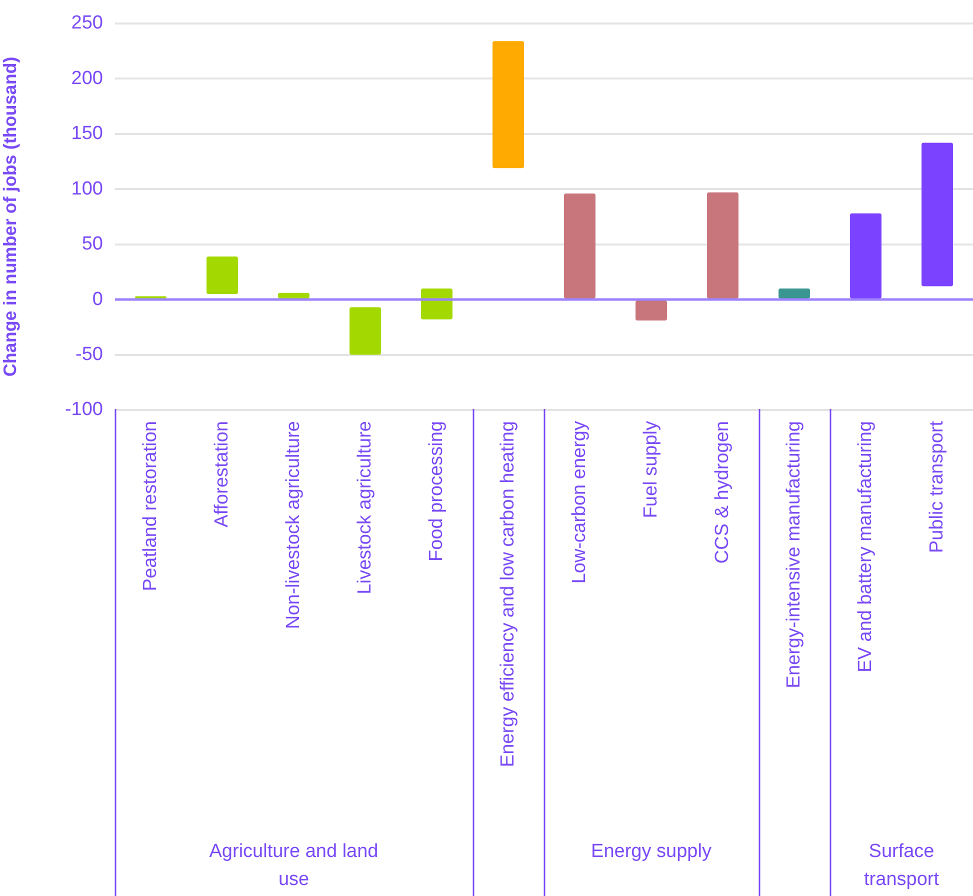 This screenshot has width=973, height=896. I want to click on x-tick-label: Public transport, so click(937, 487).